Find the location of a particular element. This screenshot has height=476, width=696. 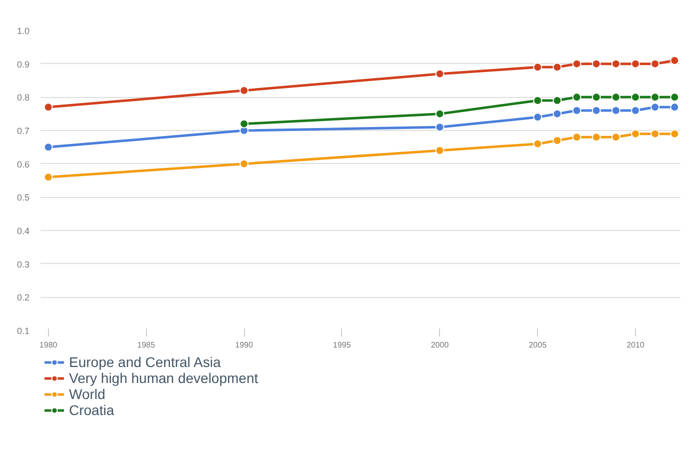

y-tick-label: 0.2 is located at coordinates (23, 297).